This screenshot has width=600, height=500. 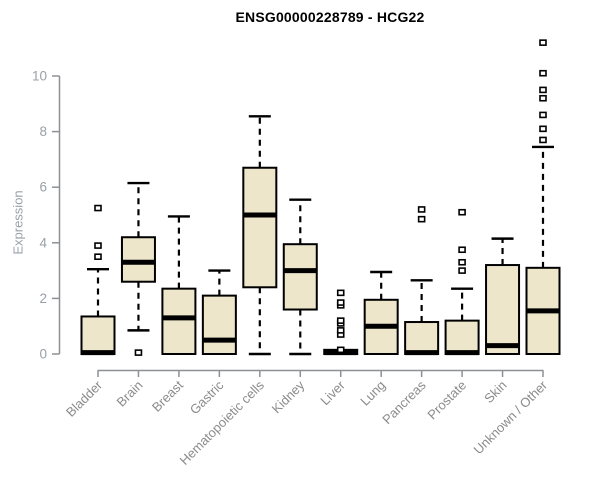 What do you see at coordinates (138, 259) in the screenshot?
I see `box-brain` at bounding box center [138, 259].